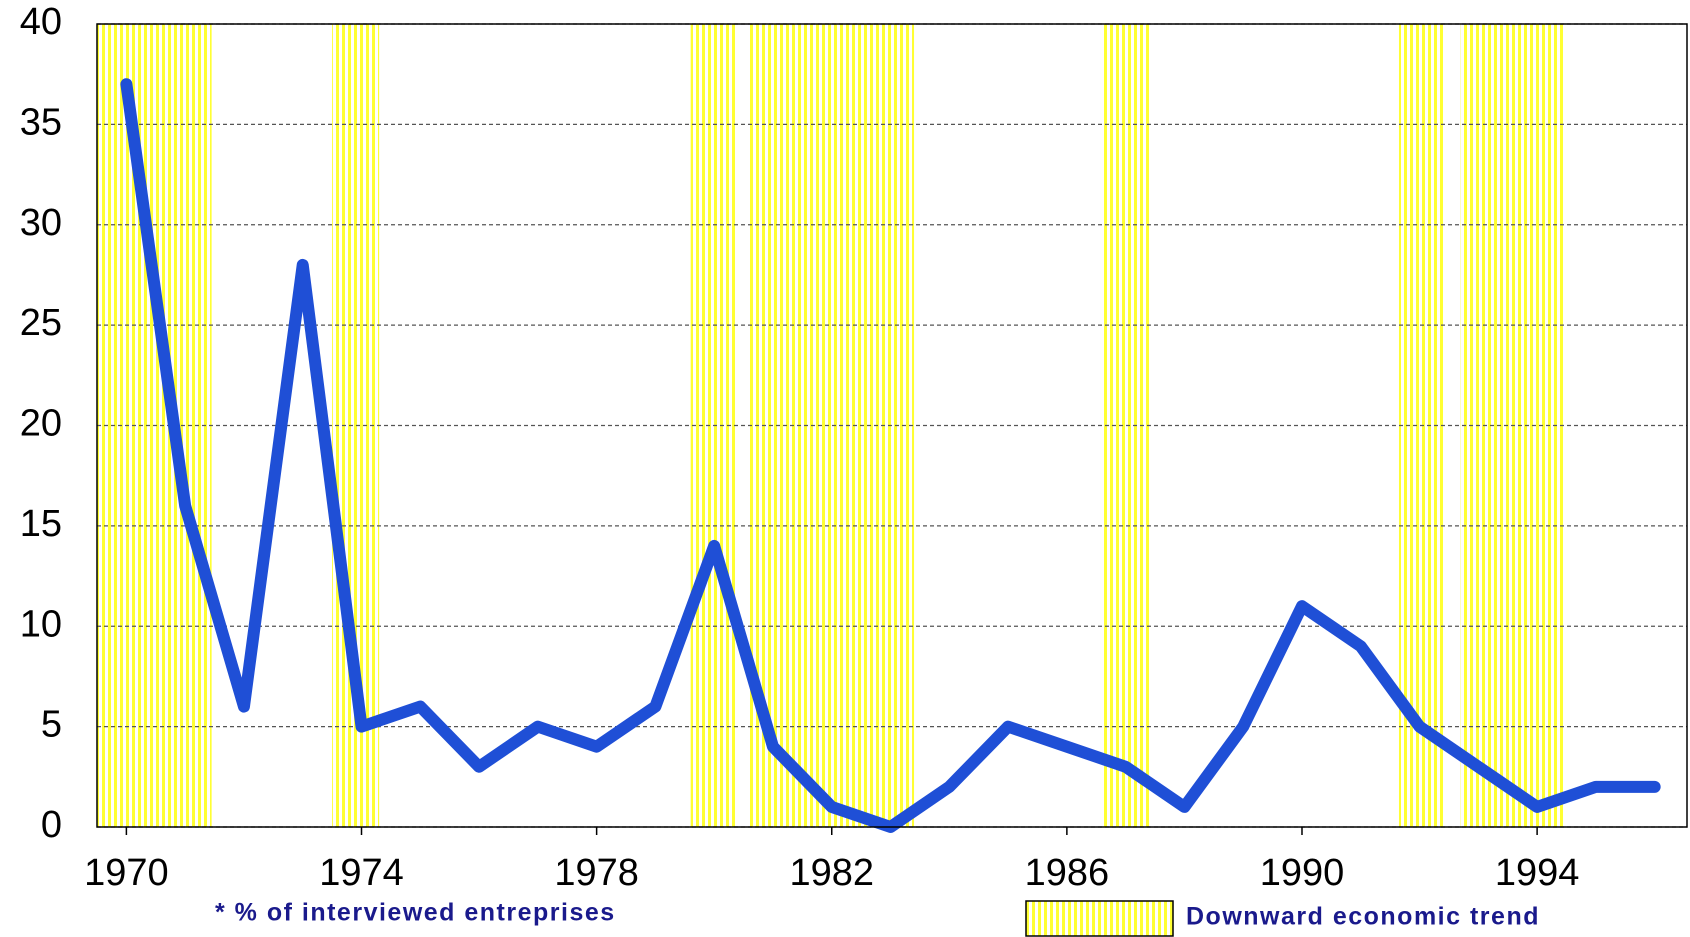 The height and width of the screenshot is (937, 1690). Describe the element at coordinates (41, 323) in the screenshot. I see `y-tick-label: 25` at that location.